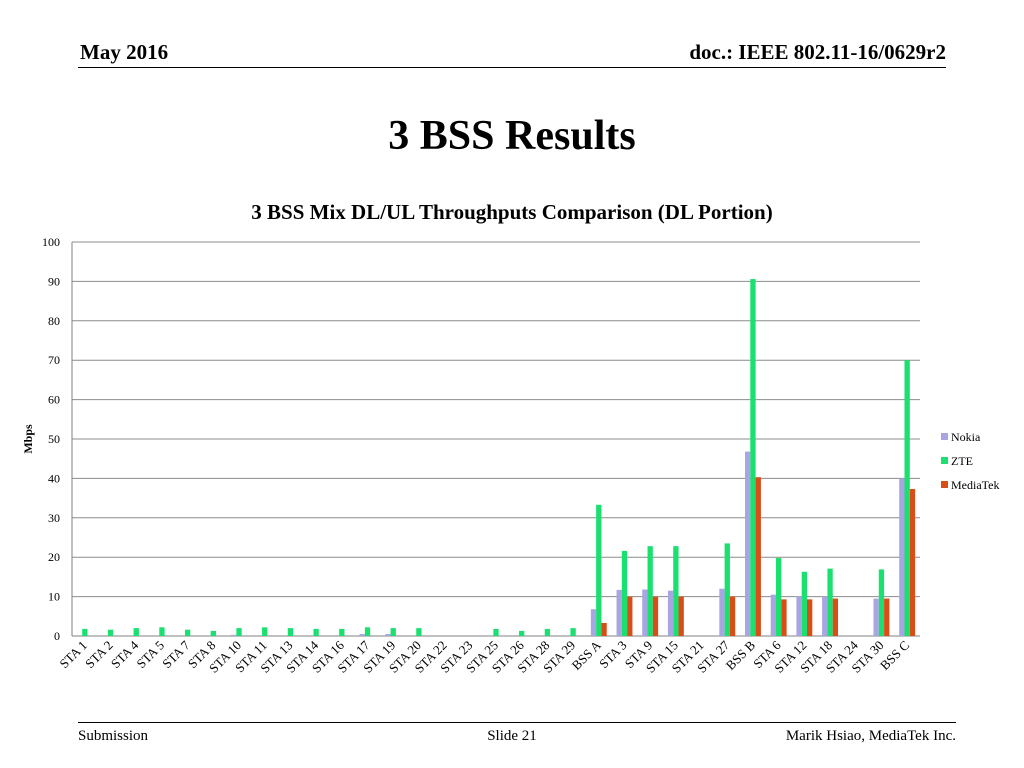 This screenshot has height=768, width=1024. What do you see at coordinates (54, 360) in the screenshot?
I see `y-tick-label: 70` at bounding box center [54, 360].